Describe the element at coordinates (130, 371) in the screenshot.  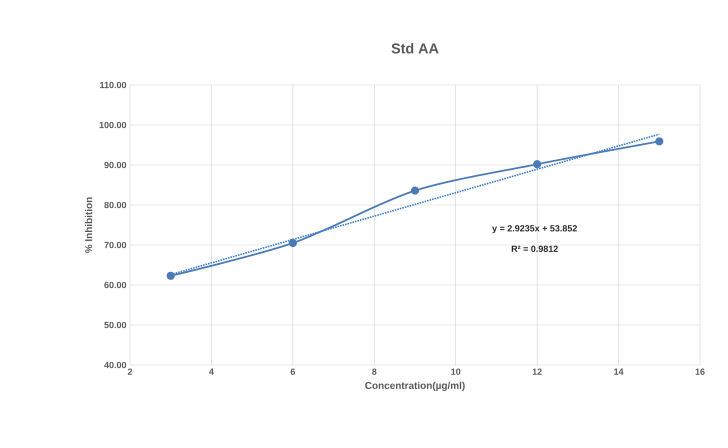
I see `x-tick-label: 2` at that location.